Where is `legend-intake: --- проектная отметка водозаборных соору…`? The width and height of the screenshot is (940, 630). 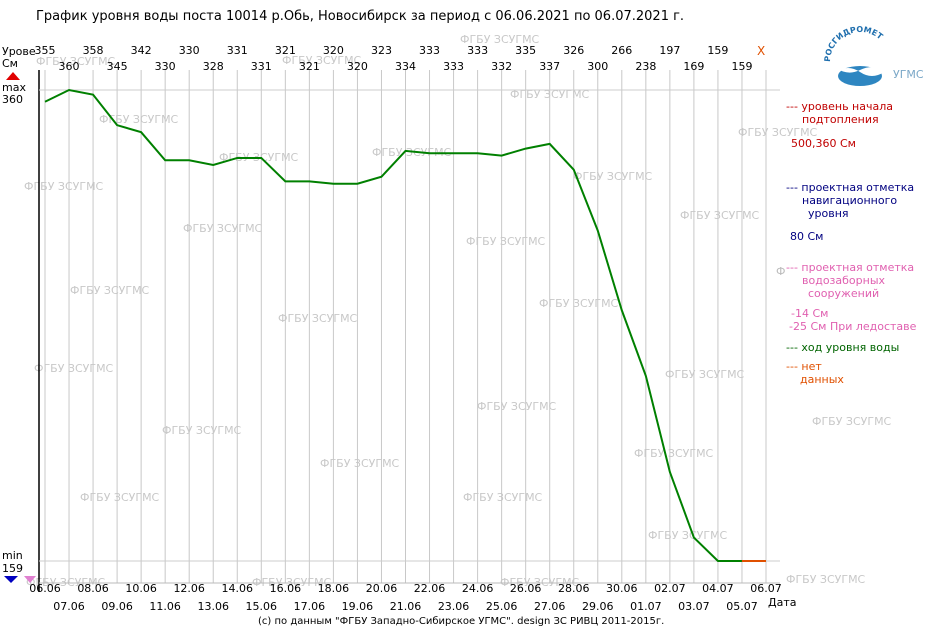 legend-intake: --- проектная отметка водозаборных соору… is located at coordinates (850, 280).